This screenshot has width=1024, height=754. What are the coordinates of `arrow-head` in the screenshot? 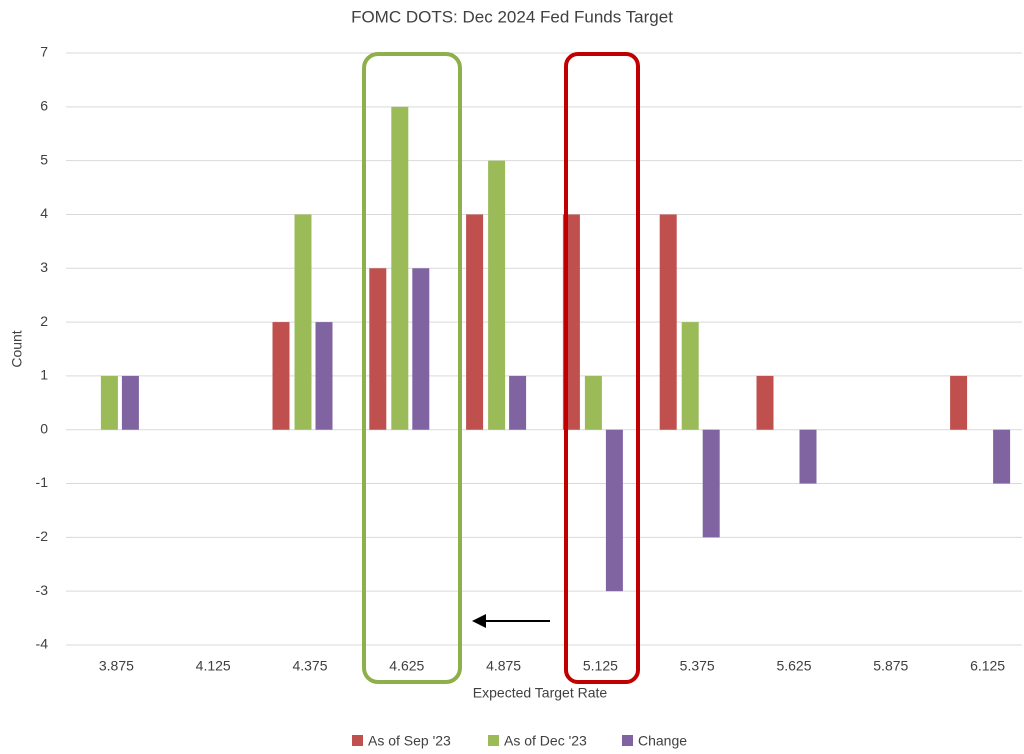 It's located at (479, 621).